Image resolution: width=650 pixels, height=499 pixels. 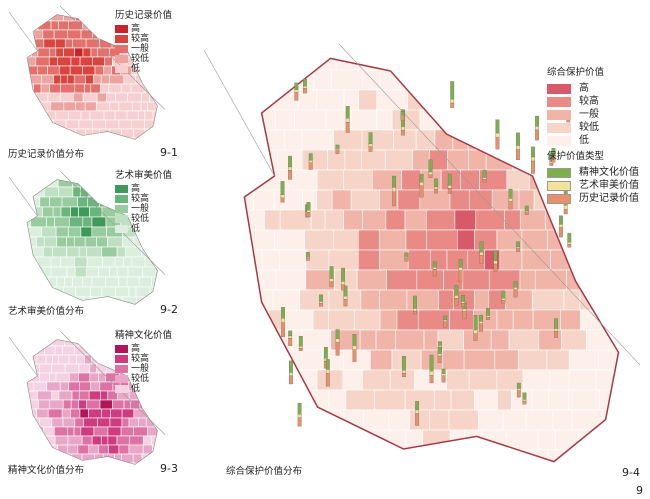 I want to click on legend-item: 低, so click(x=143, y=69).